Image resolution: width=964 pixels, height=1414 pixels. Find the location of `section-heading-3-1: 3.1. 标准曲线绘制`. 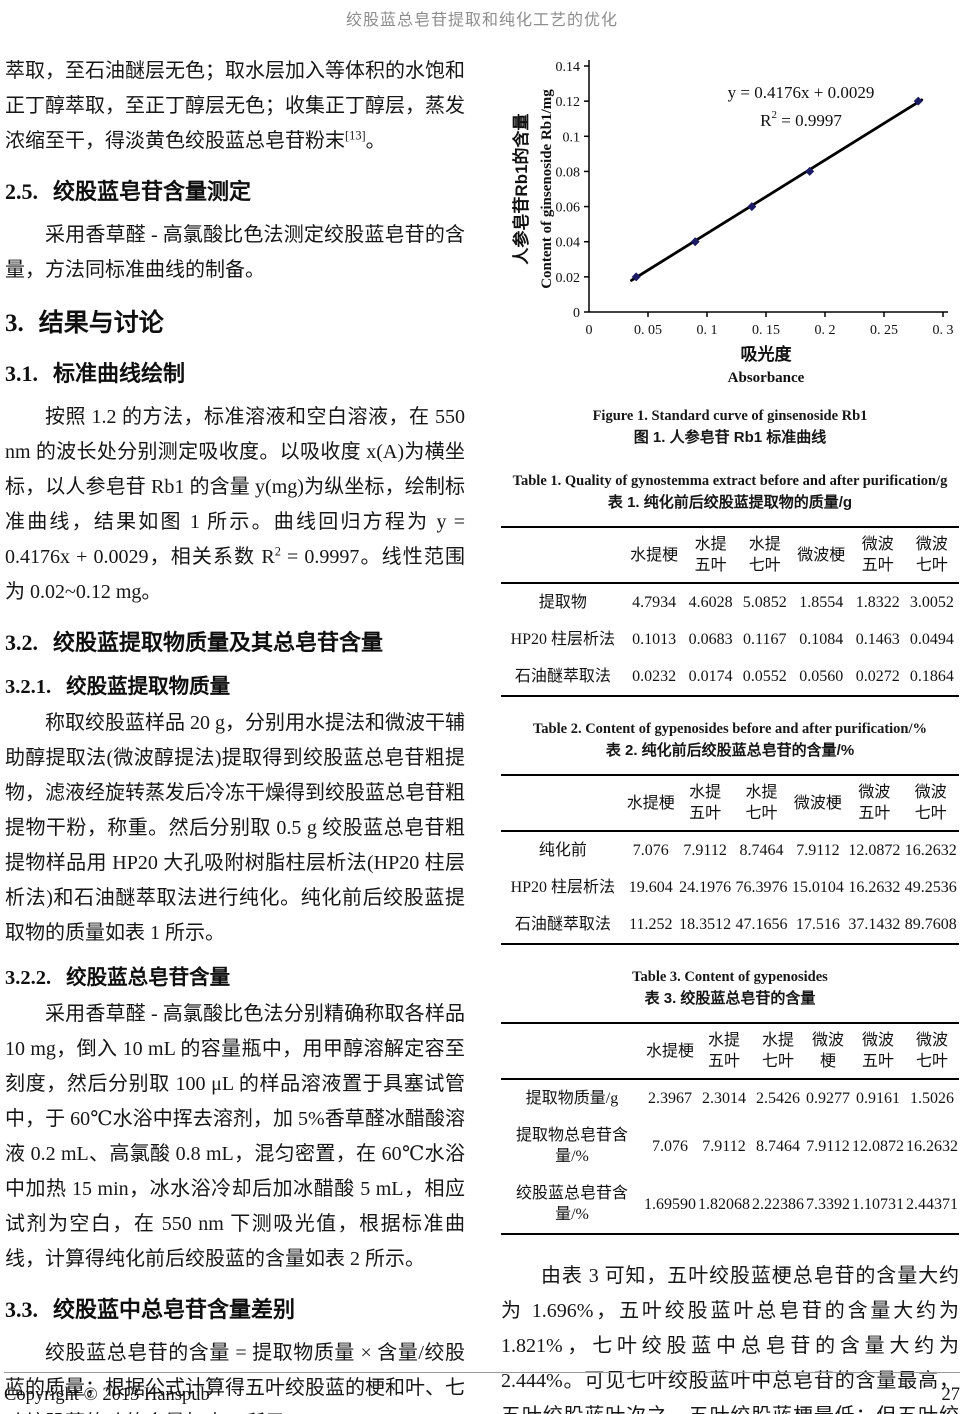

section-heading-3-1: 3.1. 标准曲线绘制 is located at coordinates (95, 373).